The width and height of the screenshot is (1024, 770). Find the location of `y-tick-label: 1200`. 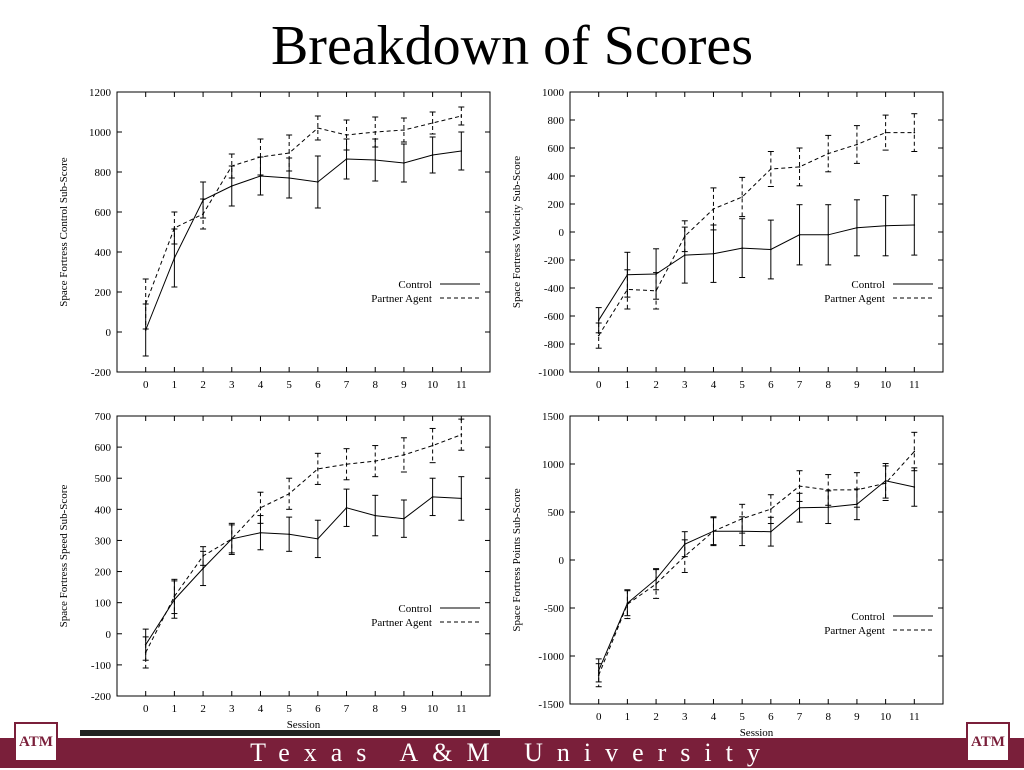

y-tick-label: 1200 is located at coordinates (100, 93).